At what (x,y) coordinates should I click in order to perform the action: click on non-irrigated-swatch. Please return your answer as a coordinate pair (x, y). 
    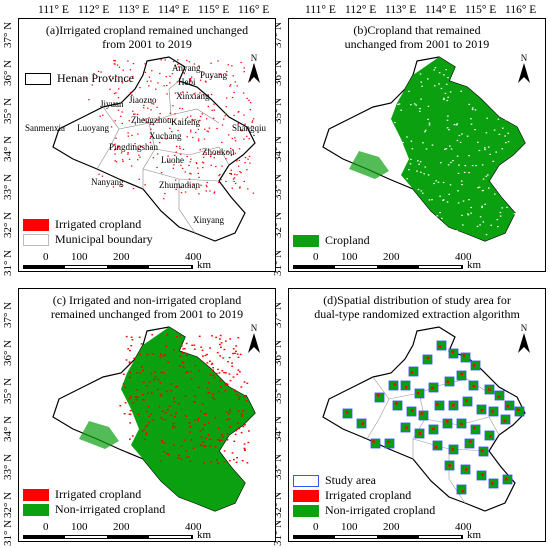
    Looking at the image, I should click on (306, 510).